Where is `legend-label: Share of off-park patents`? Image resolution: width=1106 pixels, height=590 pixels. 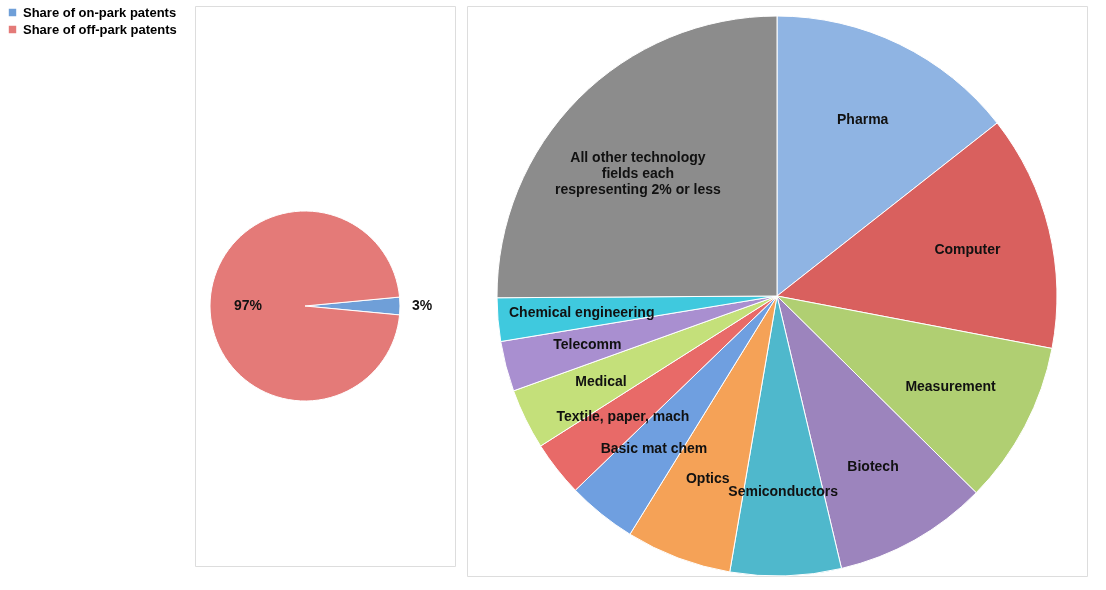
legend-label: Share of off-park patents is located at coordinates (100, 29).